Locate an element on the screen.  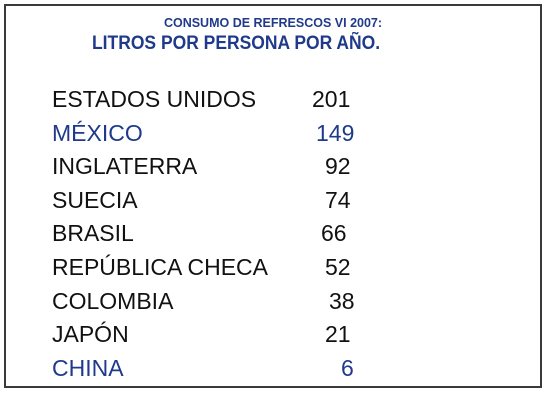
table-row: REPÚBLICA CHECA 52 is located at coordinates (273, 267).